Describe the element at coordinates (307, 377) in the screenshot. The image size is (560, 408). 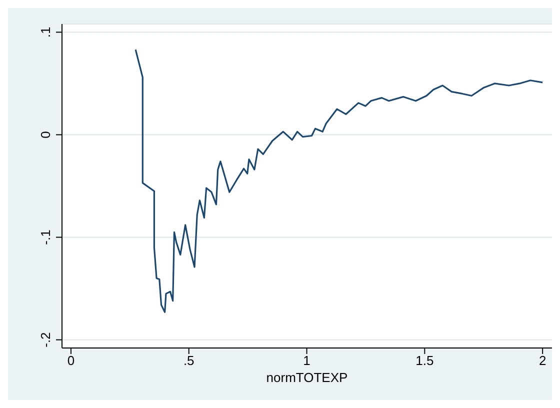
I see `x-axis-title: normTOTEXP` at that location.